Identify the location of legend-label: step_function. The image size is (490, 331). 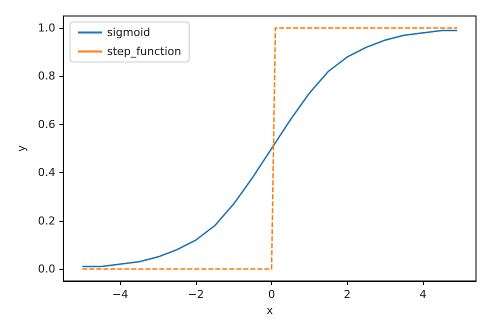
(144, 51).